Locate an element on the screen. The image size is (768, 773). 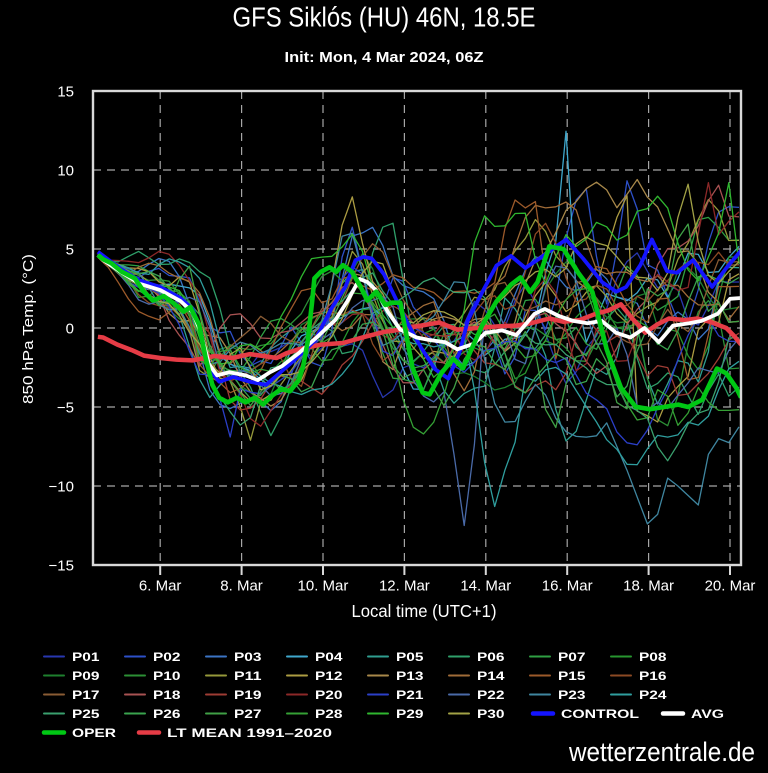
svg-text: 16. Mar is located at coordinates (567, 586).